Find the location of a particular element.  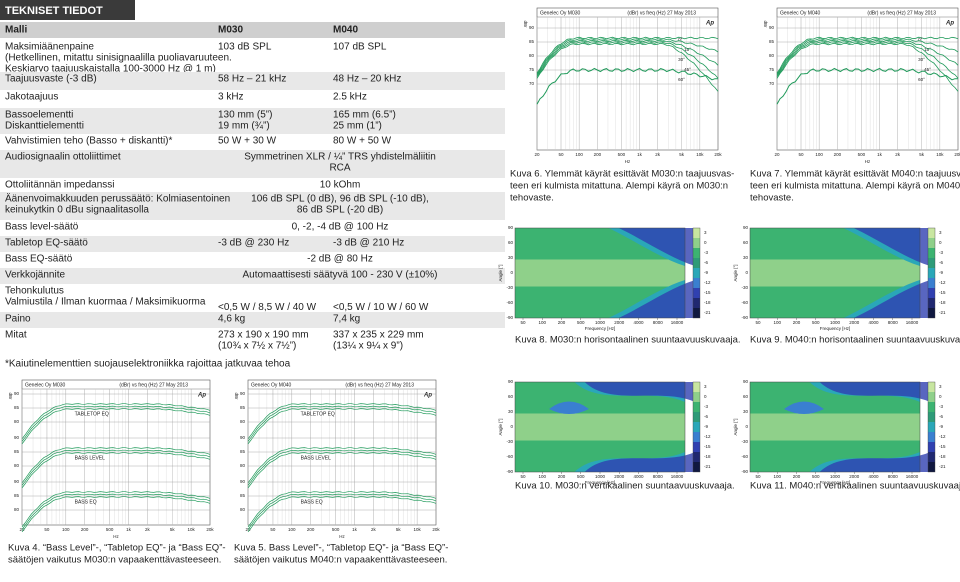

plot-frame is located at coordinates (627, 79).